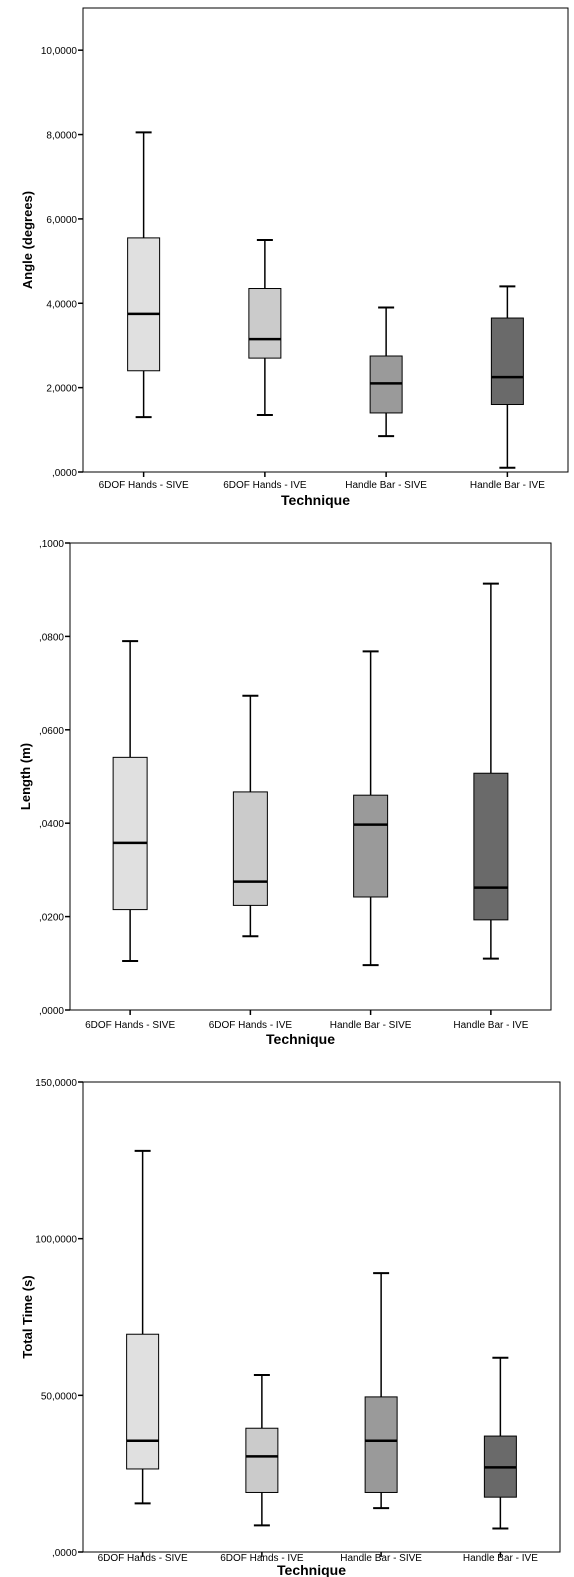  What do you see at coordinates (51, 824) in the screenshot?
I see `y-tick-label: ,0400` at bounding box center [51, 824].